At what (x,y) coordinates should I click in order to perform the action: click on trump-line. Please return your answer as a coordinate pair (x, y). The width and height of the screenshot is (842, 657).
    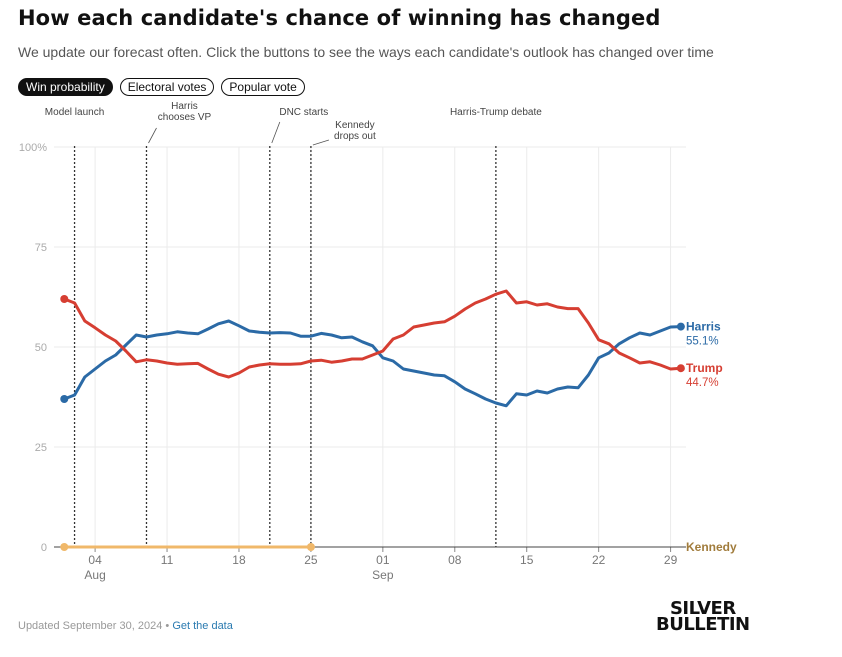
    Looking at the image, I should click on (372, 334).